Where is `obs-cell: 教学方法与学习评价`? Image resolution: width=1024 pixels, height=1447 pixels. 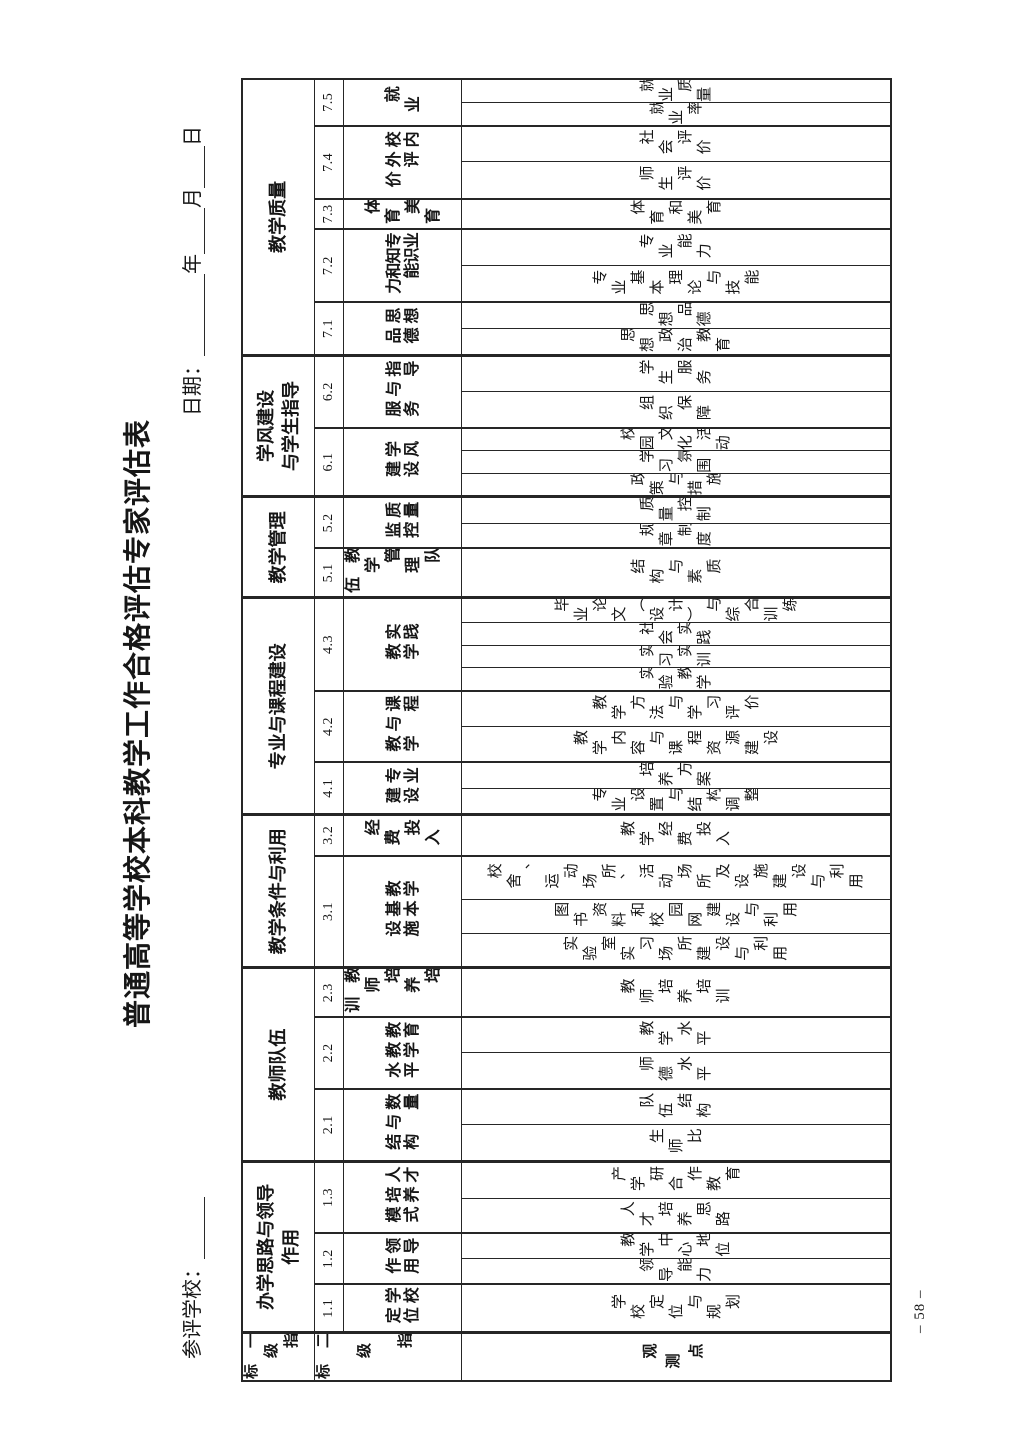
obs-cell: 教学方法与学习评价 is located at coordinates (676, 708).